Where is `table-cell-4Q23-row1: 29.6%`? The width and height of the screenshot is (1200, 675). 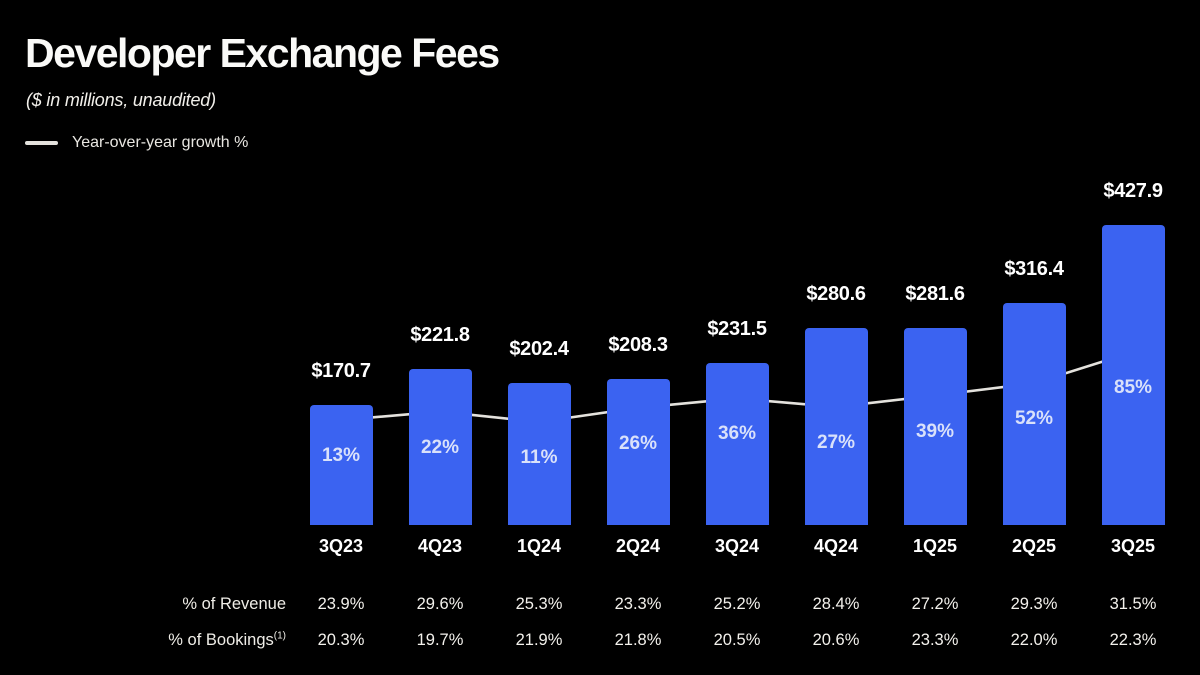
table-cell-4Q23-row1: 29.6% is located at coordinates (440, 604).